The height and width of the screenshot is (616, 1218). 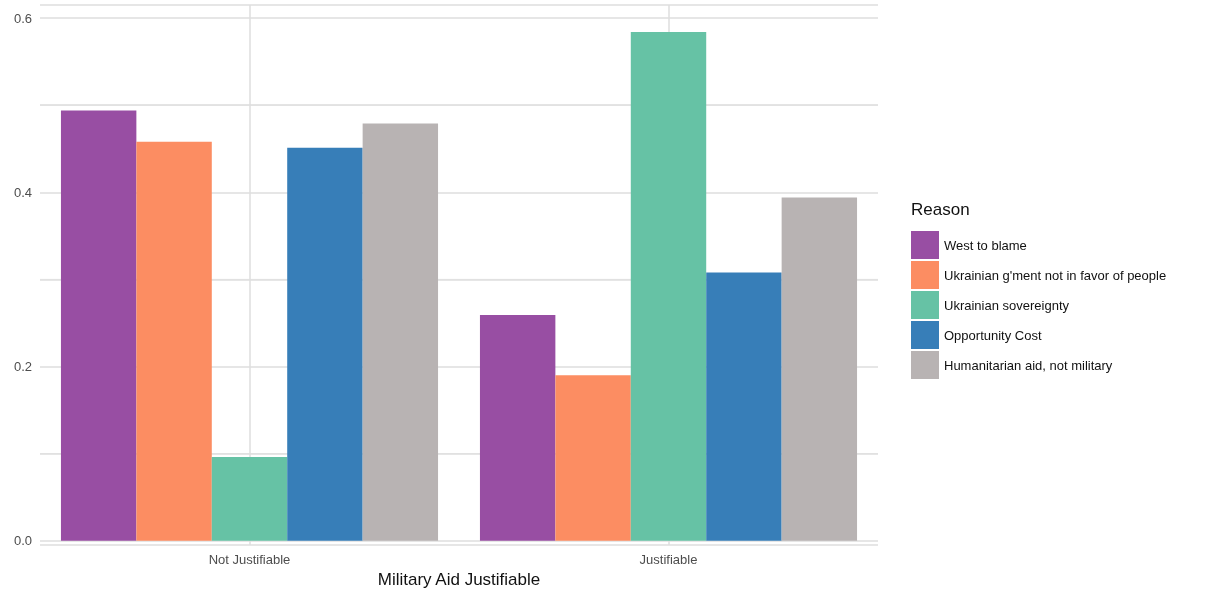 What do you see at coordinates (459, 579) in the screenshot?
I see `x-axis-title: Military Aid Justifiable` at bounding box center [459, 579].